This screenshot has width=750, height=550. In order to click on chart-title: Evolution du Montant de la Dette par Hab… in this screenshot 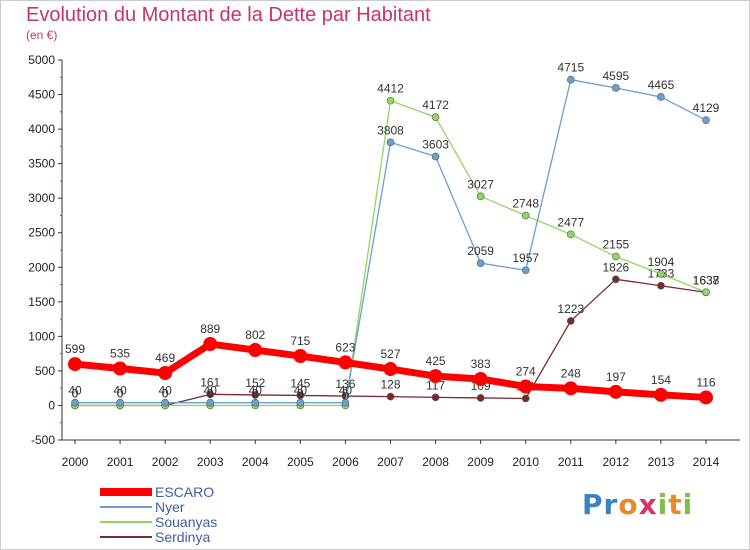, I will do `click(228, 15)`.